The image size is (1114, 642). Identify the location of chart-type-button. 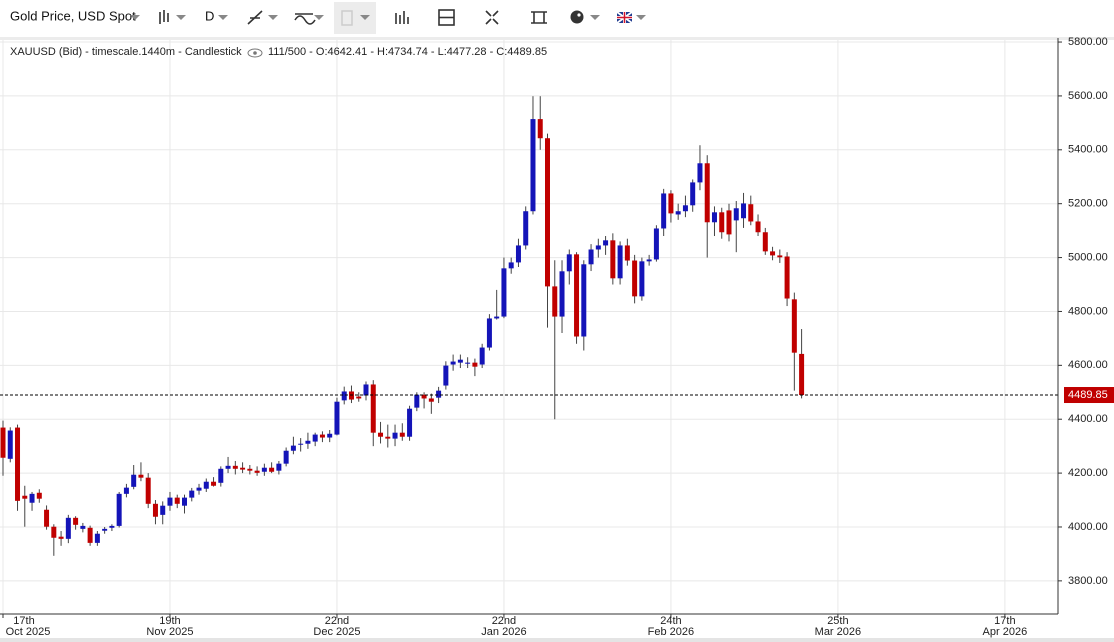
(172, 17).